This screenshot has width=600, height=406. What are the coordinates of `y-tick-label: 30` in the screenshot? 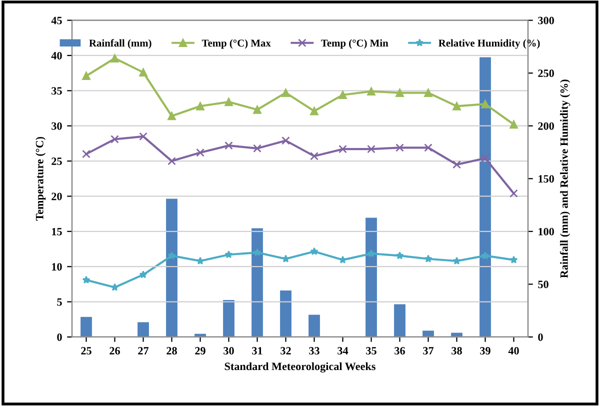 It's located at (57, 126).